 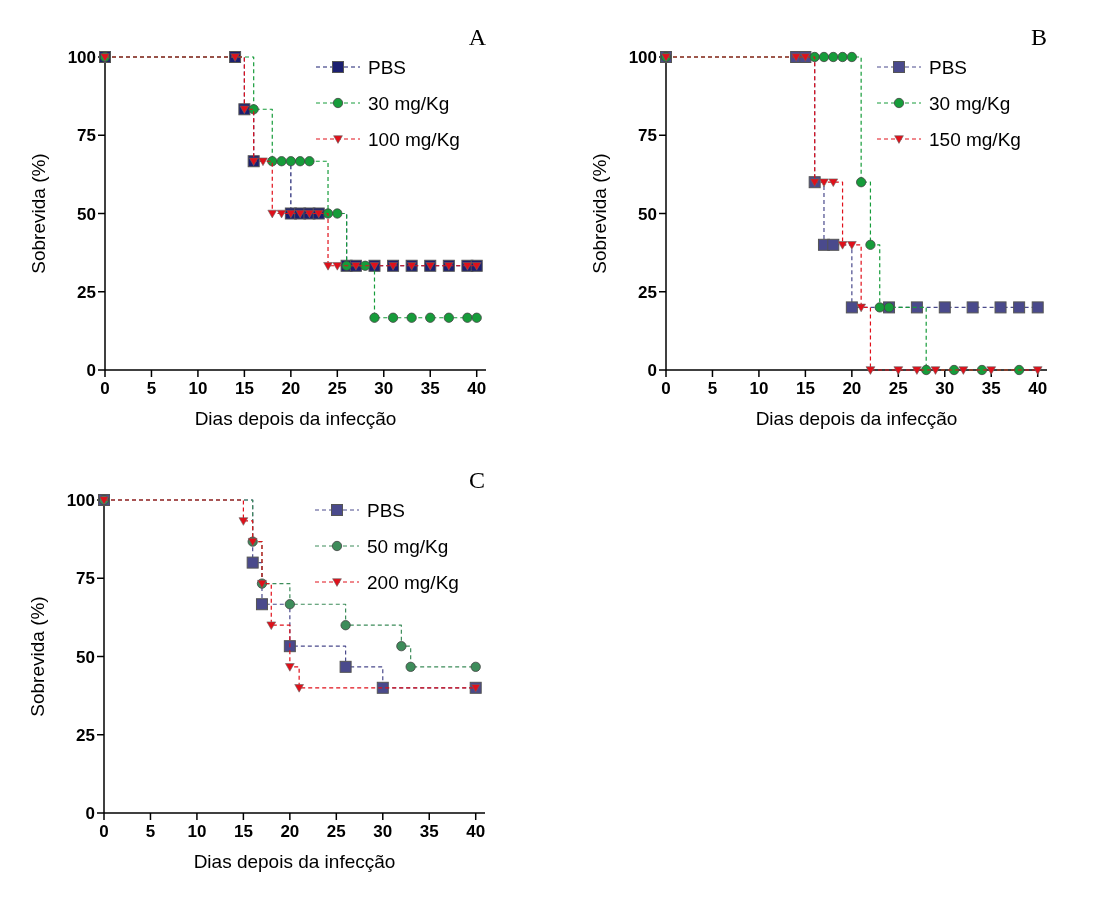 I want to click on chart-title: B, so click(x=1038, y=37).